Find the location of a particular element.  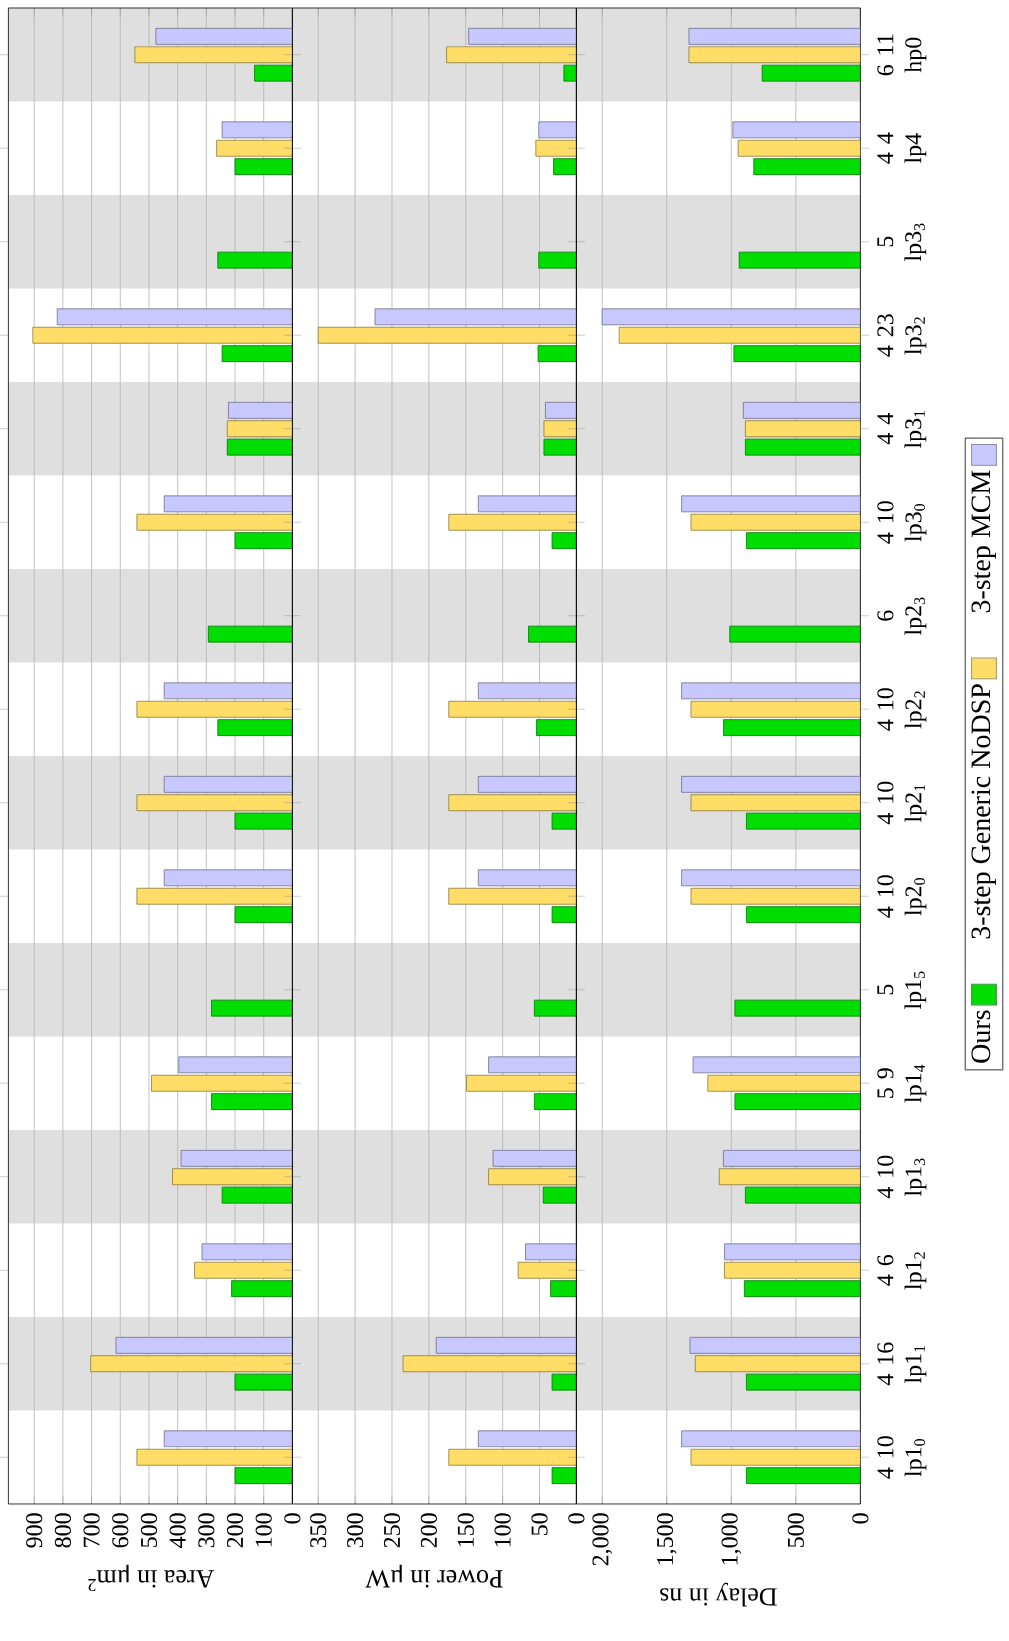

y-tick-label: 4 6 lp1$_{2}$ is located at coordinates (902, 1271).